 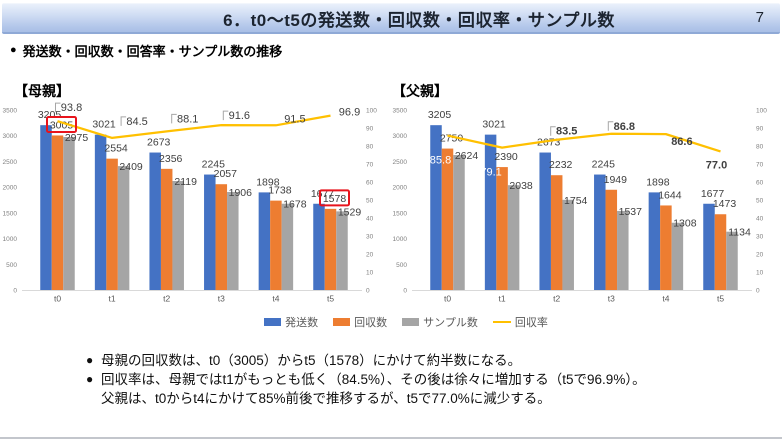 I want to click on bar-サンプル数-t1, so click(x=513, y=237).